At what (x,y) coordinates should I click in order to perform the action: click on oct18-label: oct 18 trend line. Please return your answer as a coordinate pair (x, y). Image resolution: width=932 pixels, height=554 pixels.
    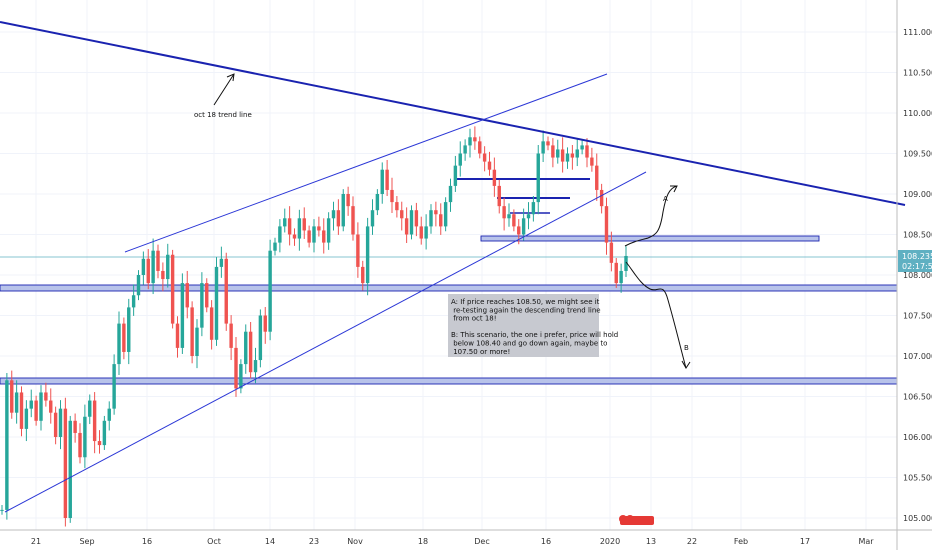
    Looking at the image, I should click on (223, 115).